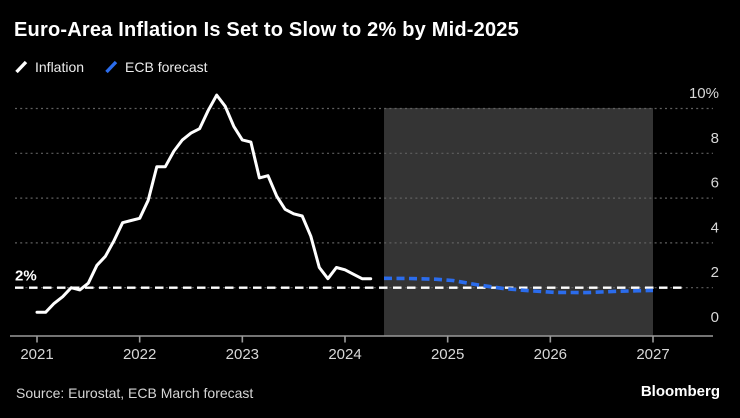 Image resolution: width=740 pixels, height=418 pixels. Describe the element at coordinates (652, 354) in the screenshot. I see `x-tick-label: 2027` at that location.